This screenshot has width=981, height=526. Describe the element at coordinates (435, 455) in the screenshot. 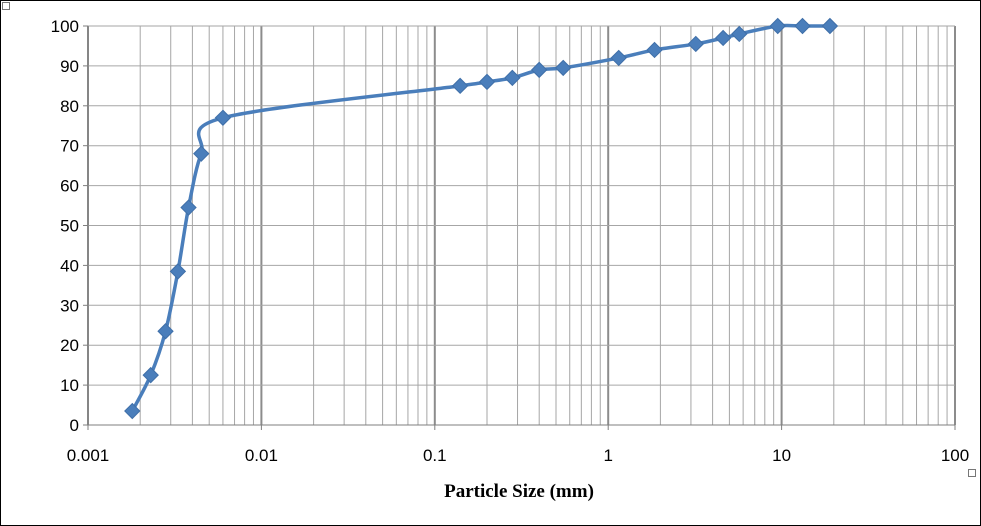

I see `x-tick-label: 0.1` at that location.